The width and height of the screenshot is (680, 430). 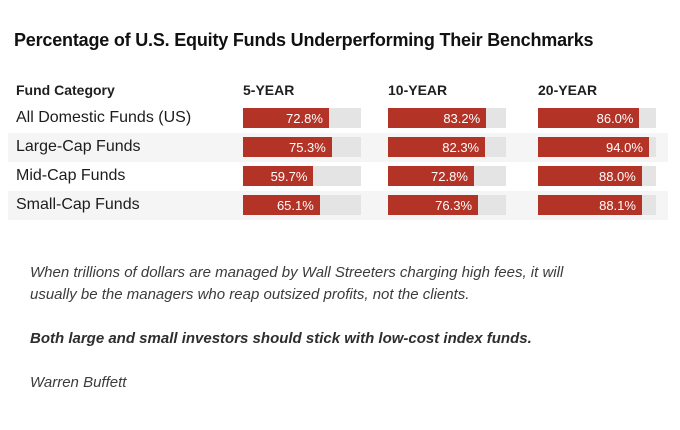 I want to click on bar-cell: 88.1%, so click(x=603, y=205).